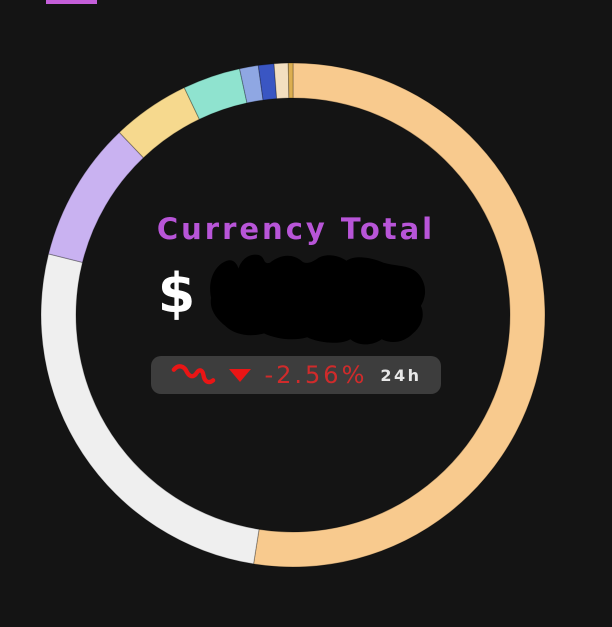 Image resolution: width=612 pixels, height=627 pixels. I want to click on change-24h-pill: -2.56% 24h, so click(296, 375).